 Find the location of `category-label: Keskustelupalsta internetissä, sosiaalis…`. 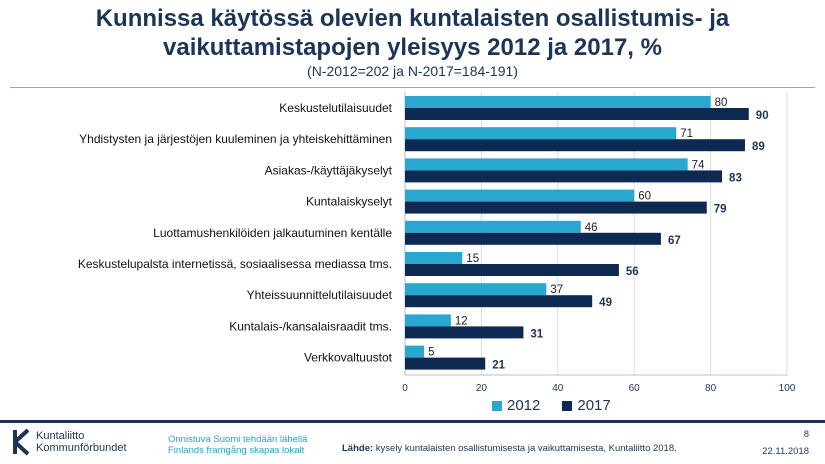

category-label: Keskustelupalsta internetissä, sosiaalis… is located at coordinates (235, 264).